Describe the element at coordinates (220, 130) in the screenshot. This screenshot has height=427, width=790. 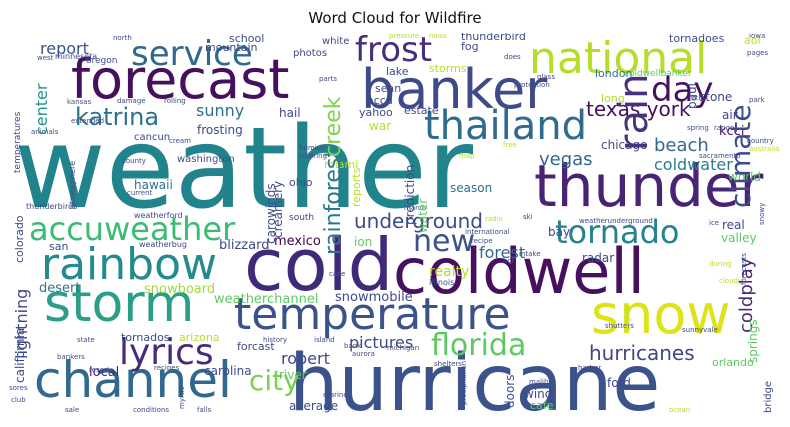
I see `word-frosting: frosting` at that location.